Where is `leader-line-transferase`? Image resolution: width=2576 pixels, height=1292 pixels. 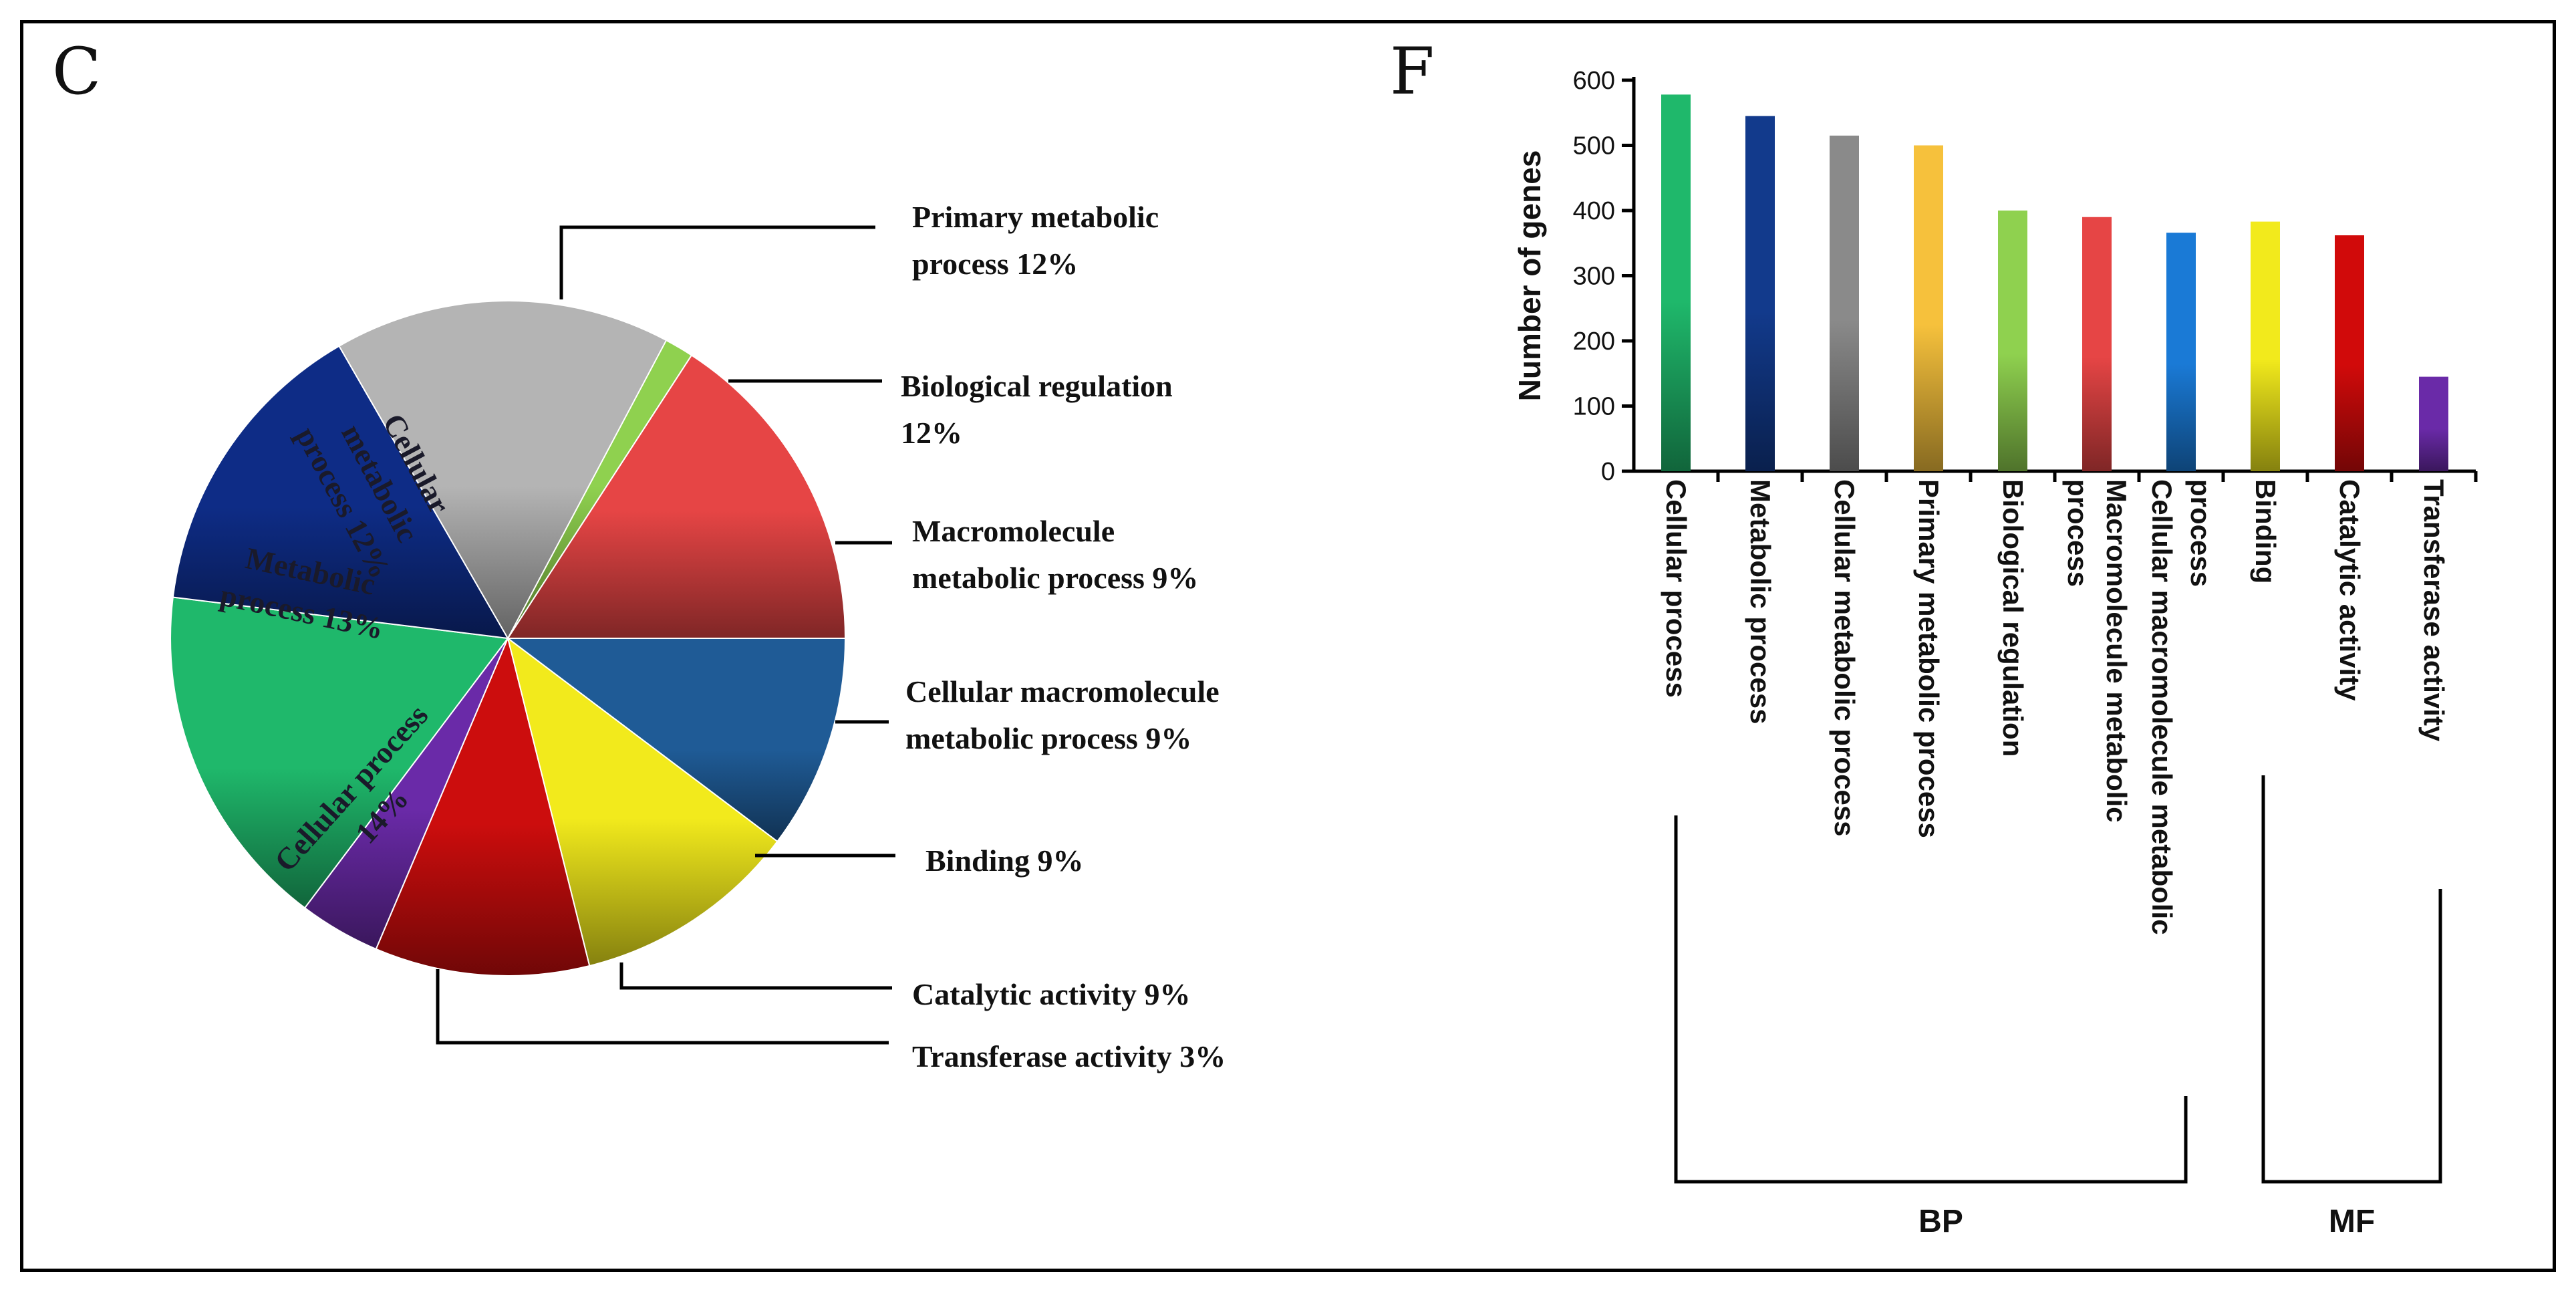 leader-line-transferase is located at coordinates (662, 1007).